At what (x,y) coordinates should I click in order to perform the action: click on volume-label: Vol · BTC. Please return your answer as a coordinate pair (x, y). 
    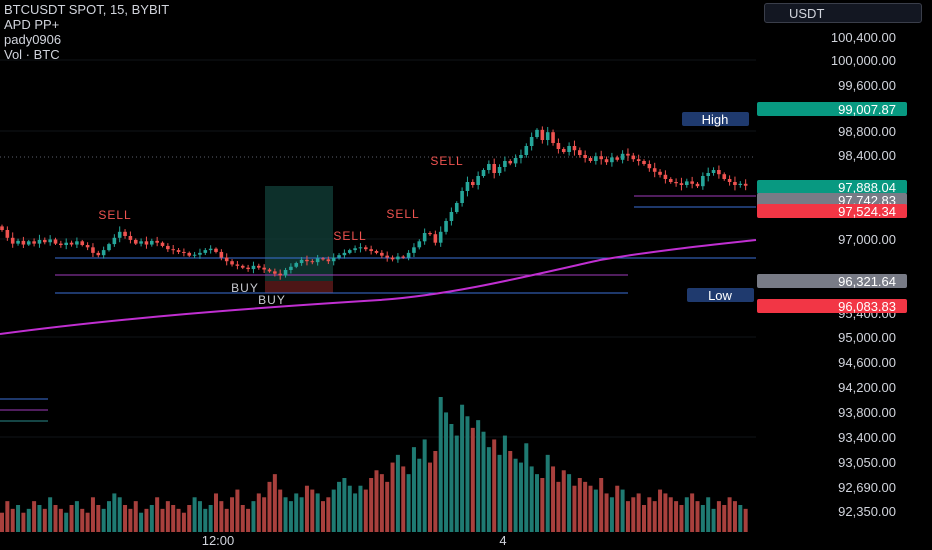
    Looking at the image, I should click on (32, 54).